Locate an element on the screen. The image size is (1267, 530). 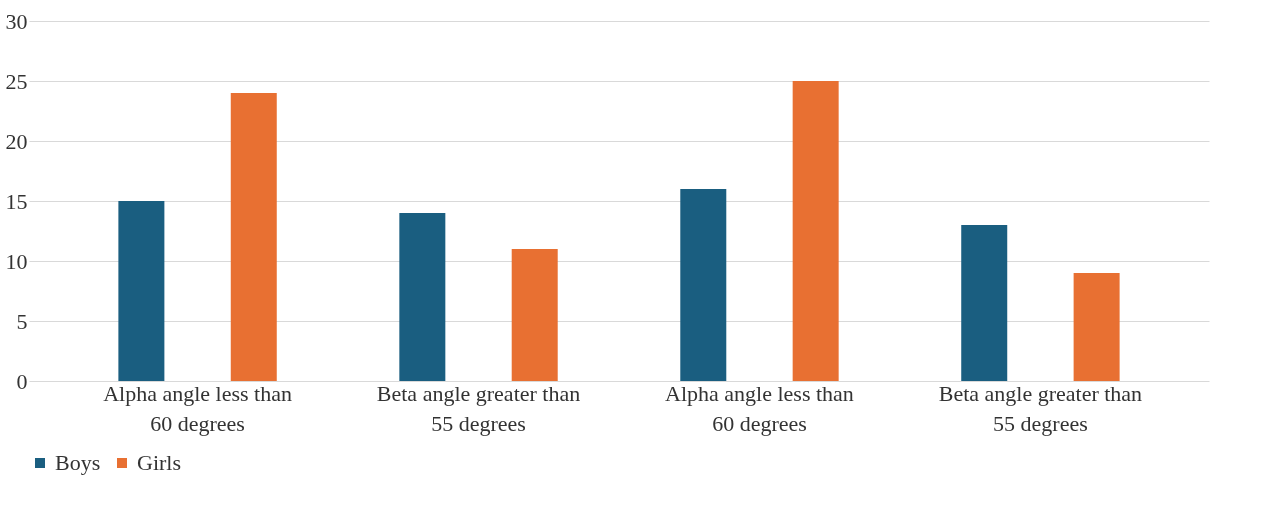
y-tick-label: 15 is located at coordinates (16, 201).